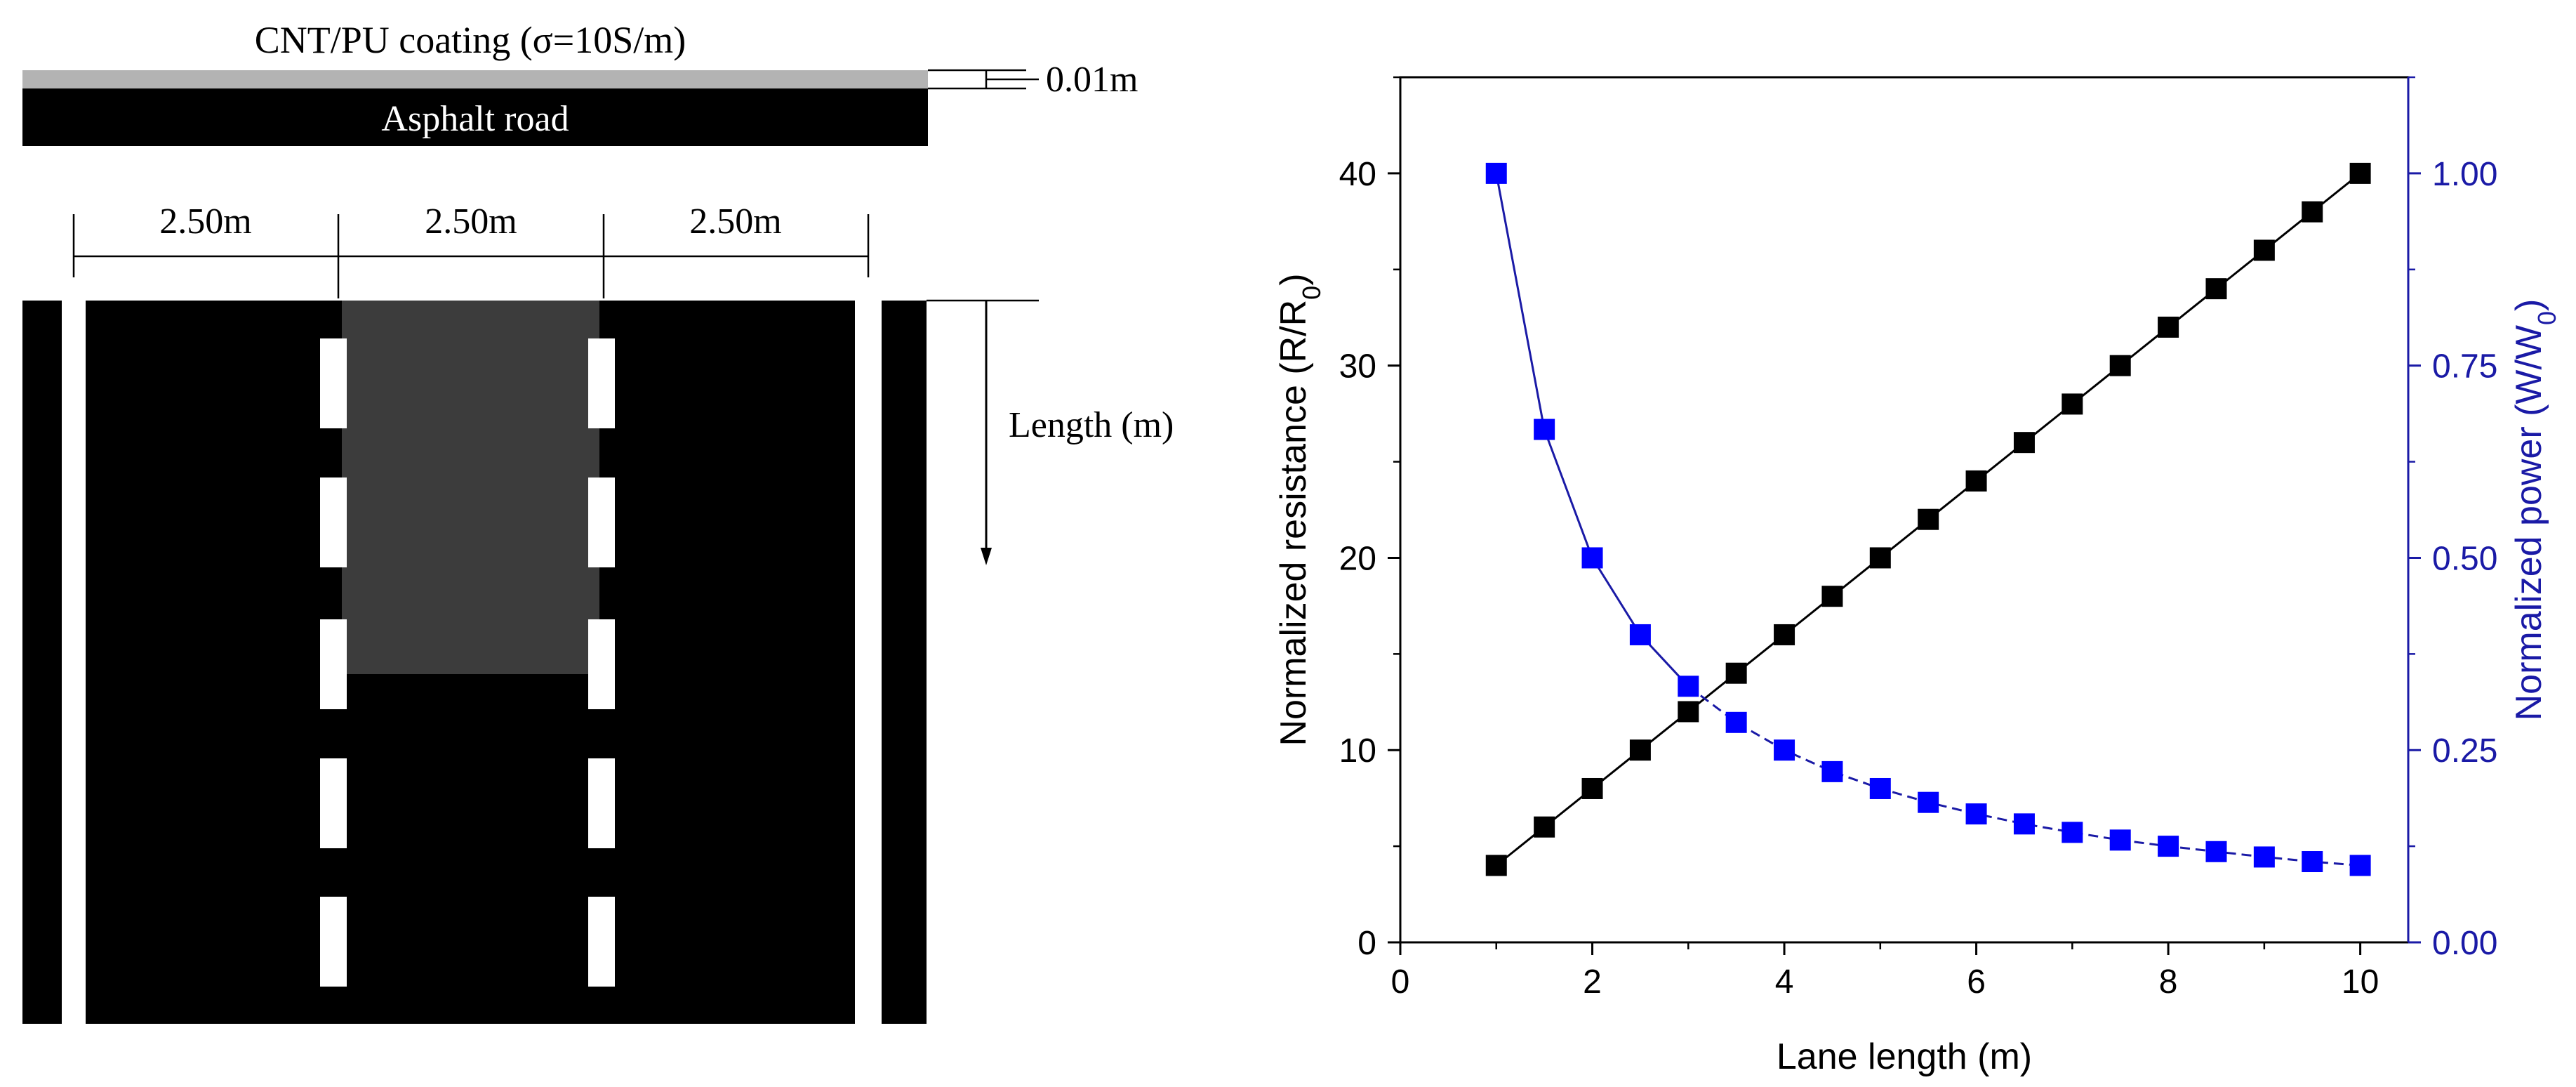 This screenshot has width=2576, height=1087. I want to click on x-axis-ticks: 0 2 4 6 8 10, so click(1885, 971).